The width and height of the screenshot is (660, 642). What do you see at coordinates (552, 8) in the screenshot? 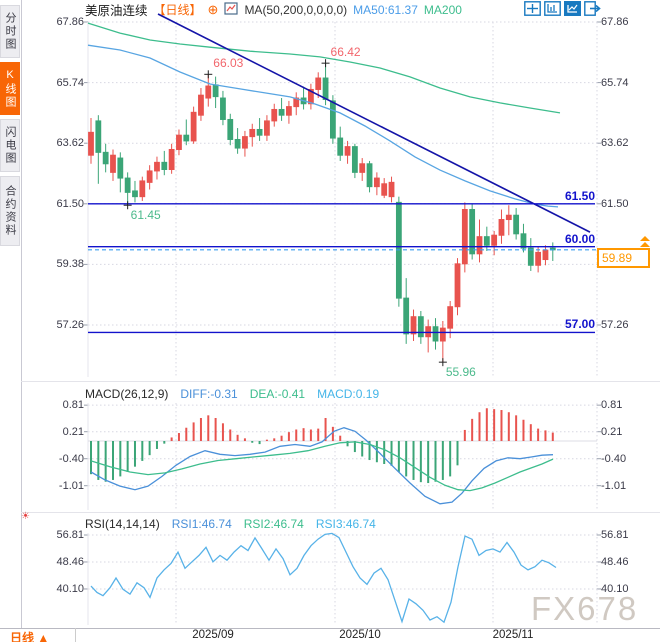
I see `chart-axes-tool-icon` at bounding box center [552, 8].